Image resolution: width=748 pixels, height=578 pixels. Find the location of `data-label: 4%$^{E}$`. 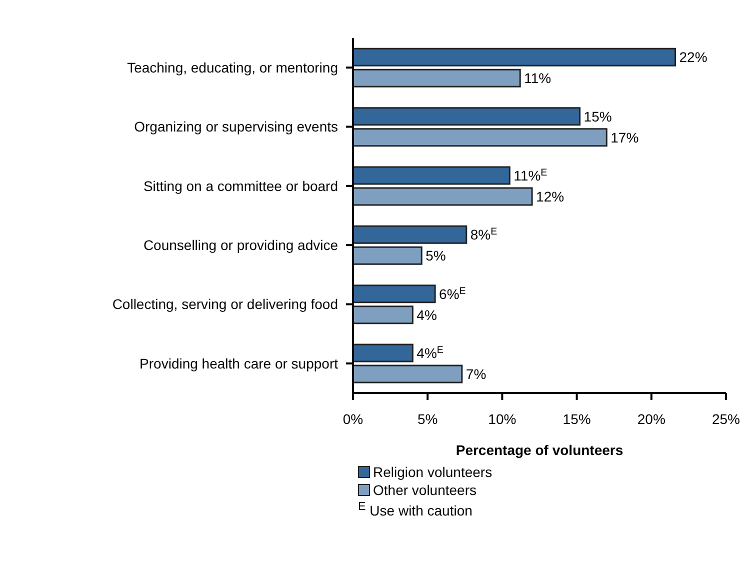

data-label: 4%$^{E}$ is located at coordinates (430, 352).